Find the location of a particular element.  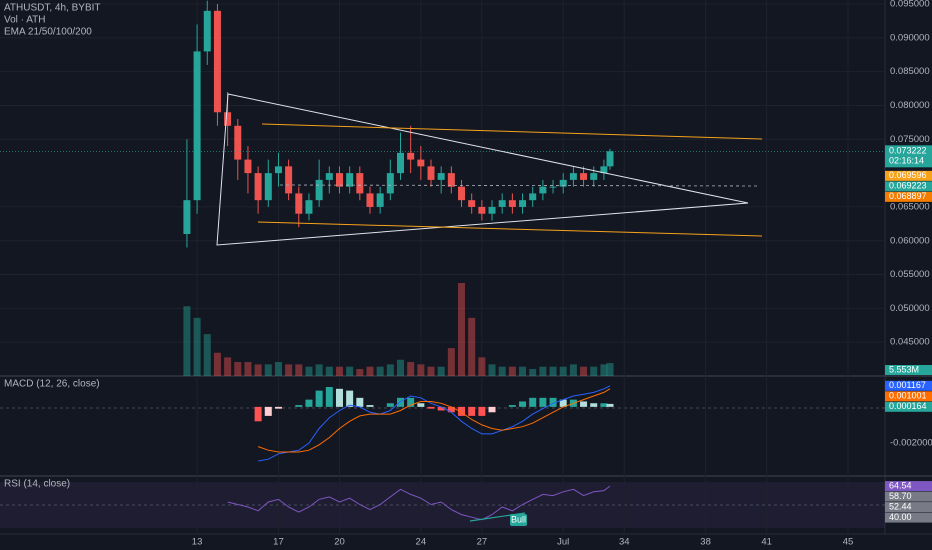

x-tick-label: 34 is located at coordinates (624, 542).